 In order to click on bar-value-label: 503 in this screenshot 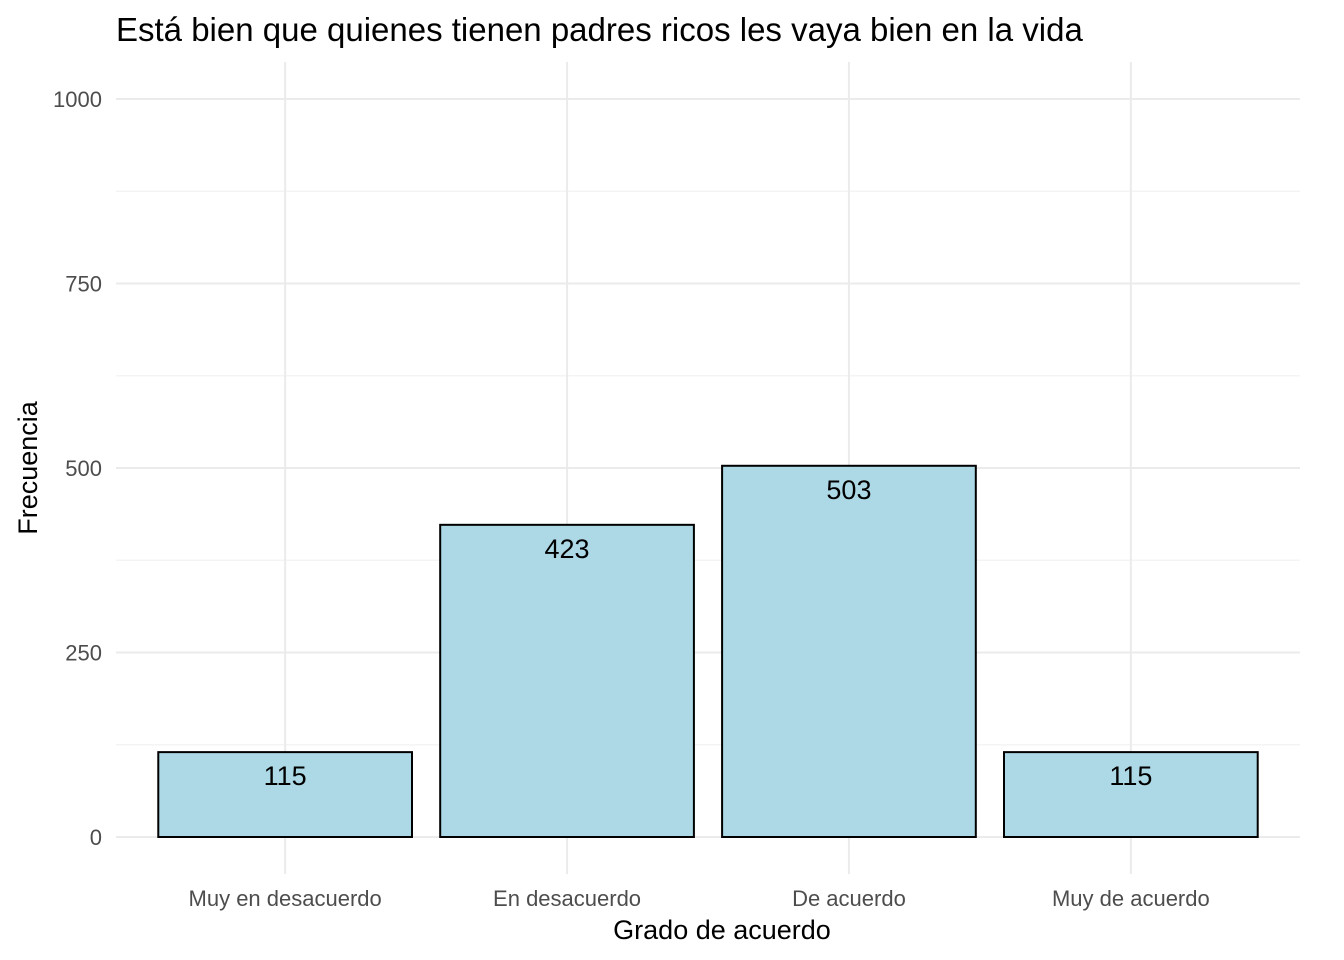, I will do `click(848, 490)`.